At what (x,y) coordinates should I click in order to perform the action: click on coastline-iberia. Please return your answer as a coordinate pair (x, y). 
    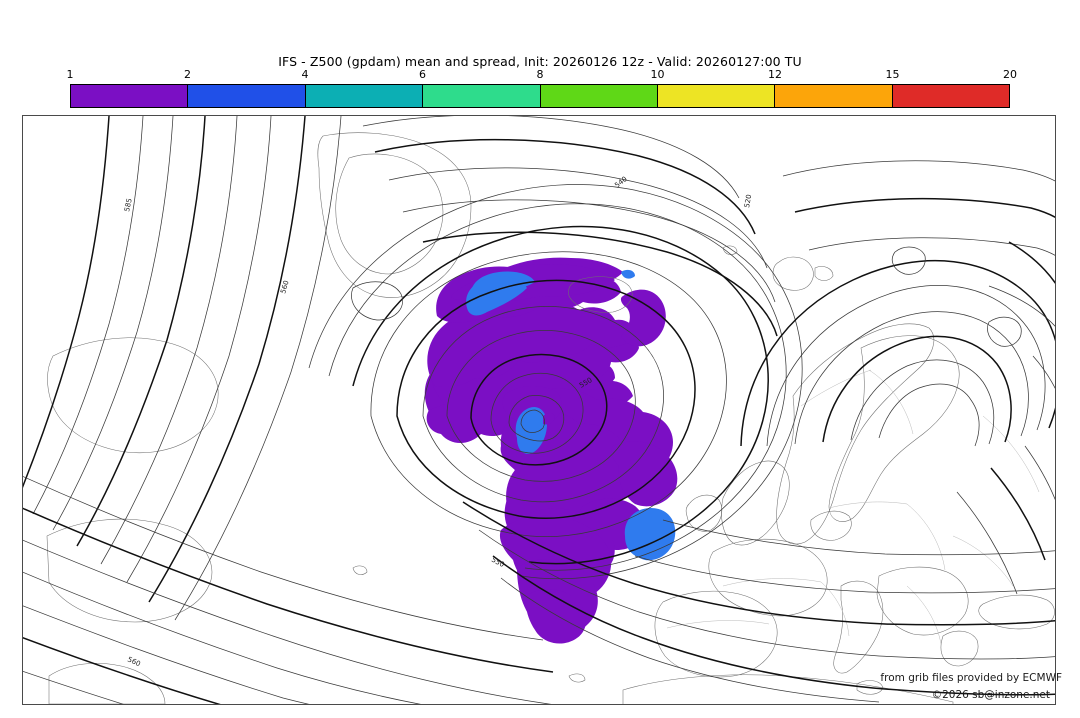
    Looking at the image, I should click on (716, 634).